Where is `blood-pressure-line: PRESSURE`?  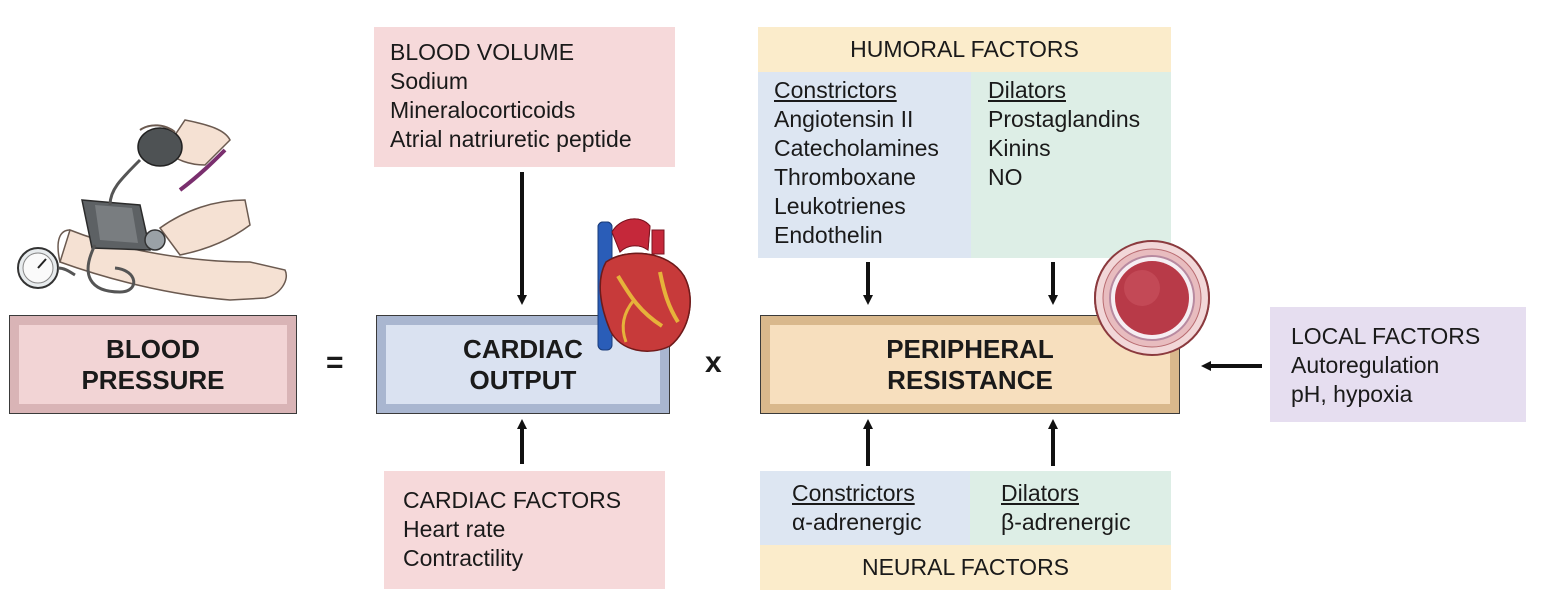 blood-pressure-line: PRESSURE is located at coordinates (153, 379).